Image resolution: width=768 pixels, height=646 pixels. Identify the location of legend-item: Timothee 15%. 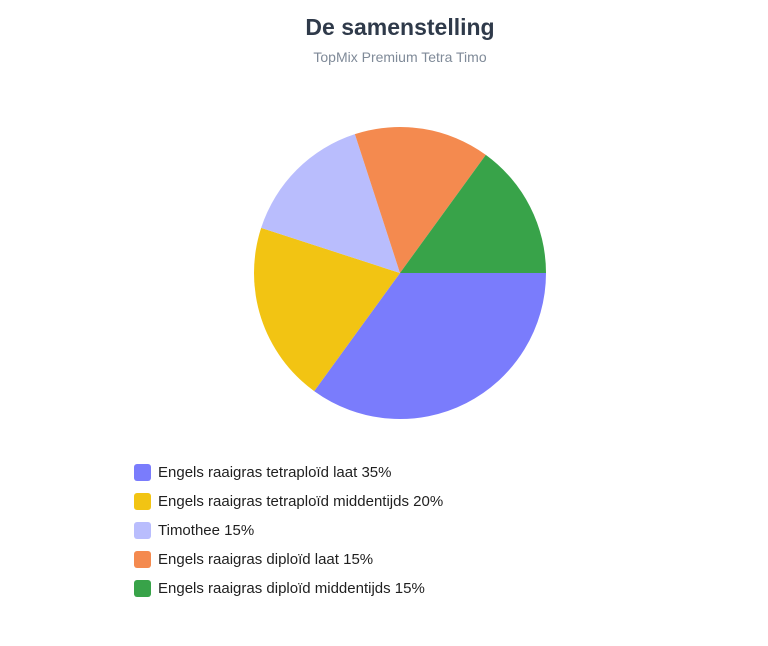
(288, 530).